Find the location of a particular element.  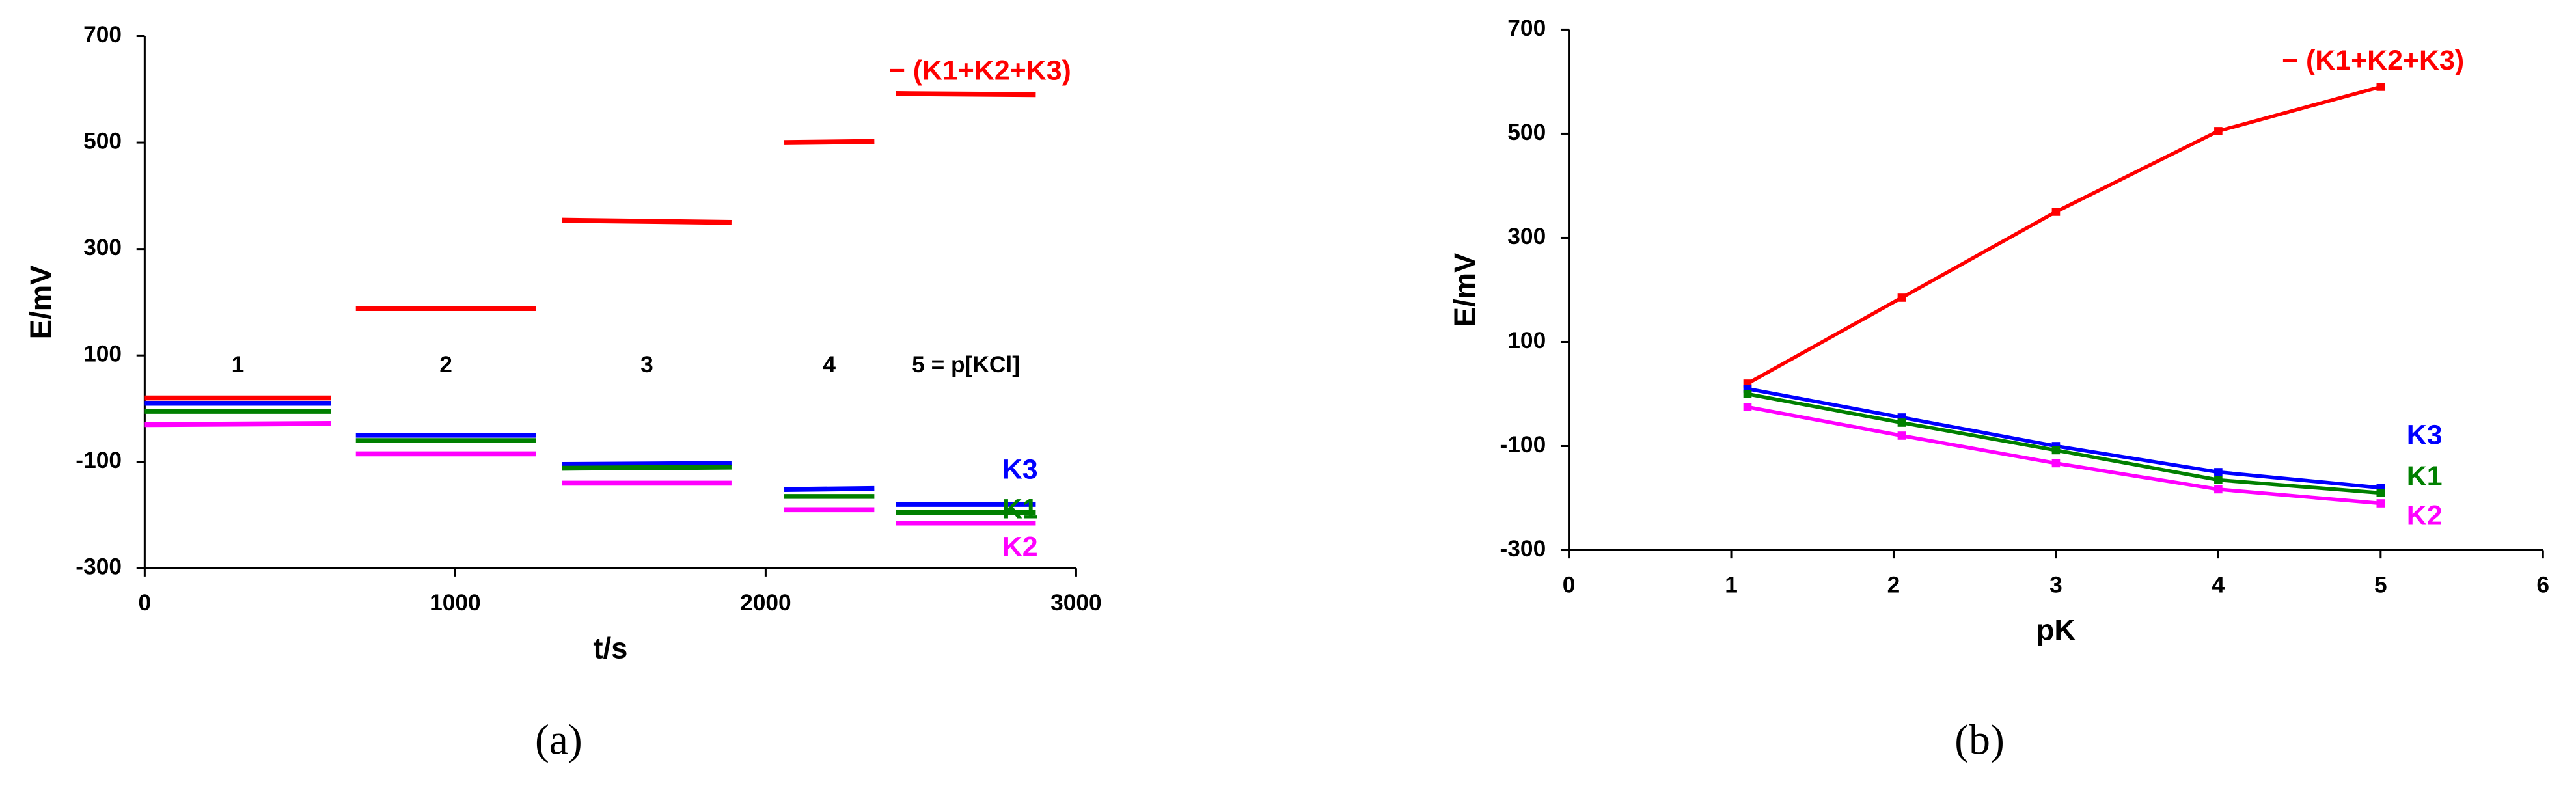

x-tick-label: 4 is located at coordinates (2219, 584).